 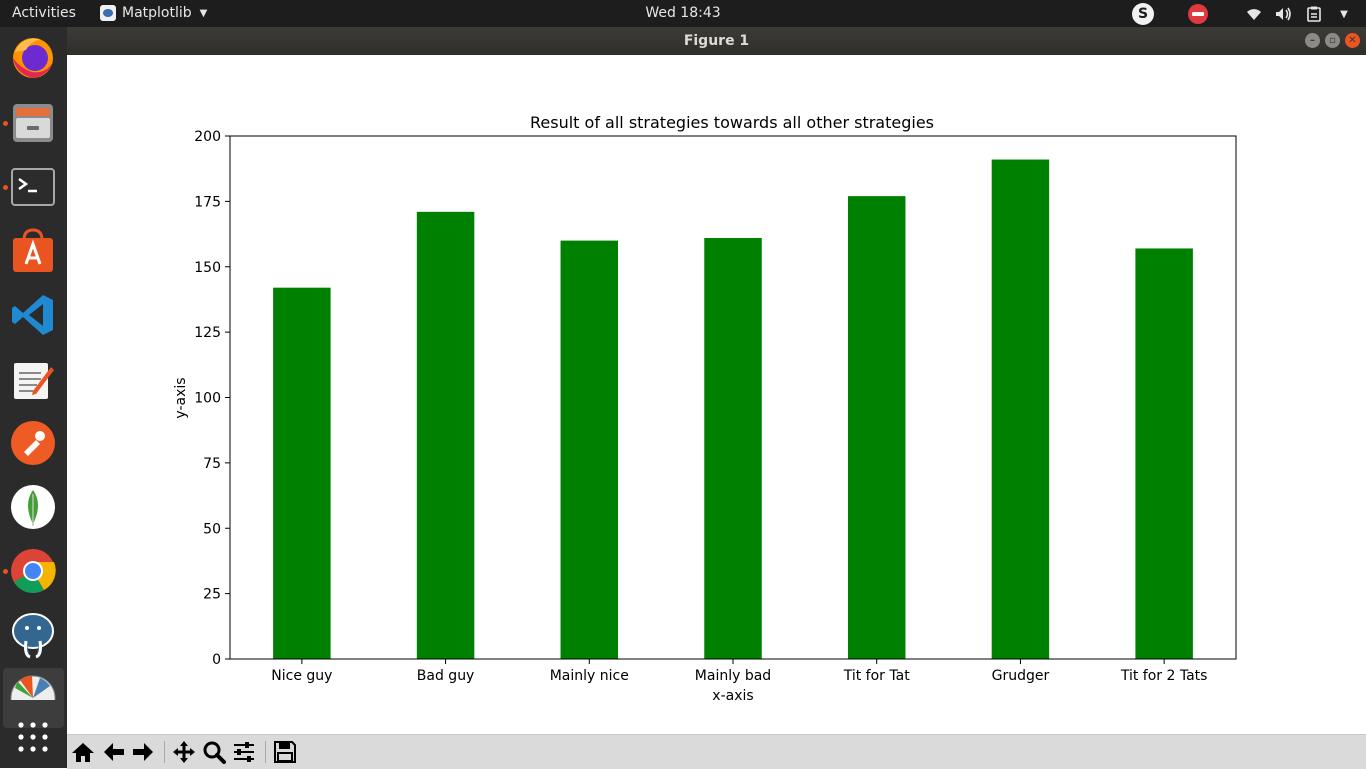 What do you see at coordinates (108, 13) in the screenshot?
I see `matplotlib-app-icon` at bounding box center [108, 13].